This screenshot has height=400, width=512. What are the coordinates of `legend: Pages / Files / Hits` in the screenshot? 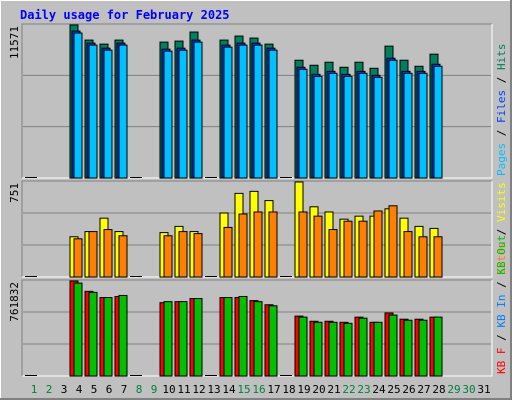 It's located at (501, 110).